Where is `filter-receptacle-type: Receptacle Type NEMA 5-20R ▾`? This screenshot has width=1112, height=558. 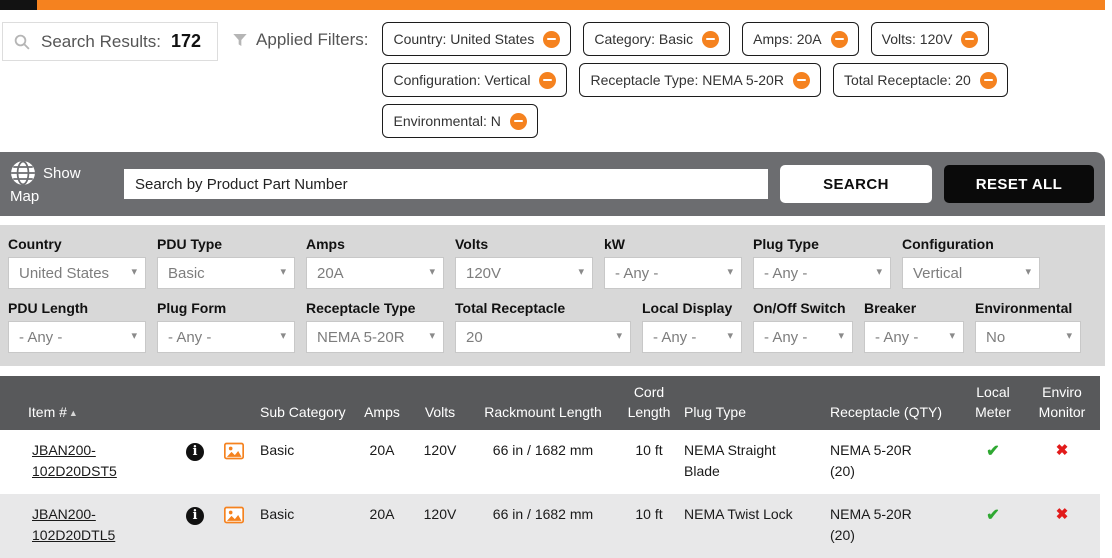
filter-receptacle-type: Receptacle Type NEMA 5-20R ▾ is located at coordinates (375, 326).